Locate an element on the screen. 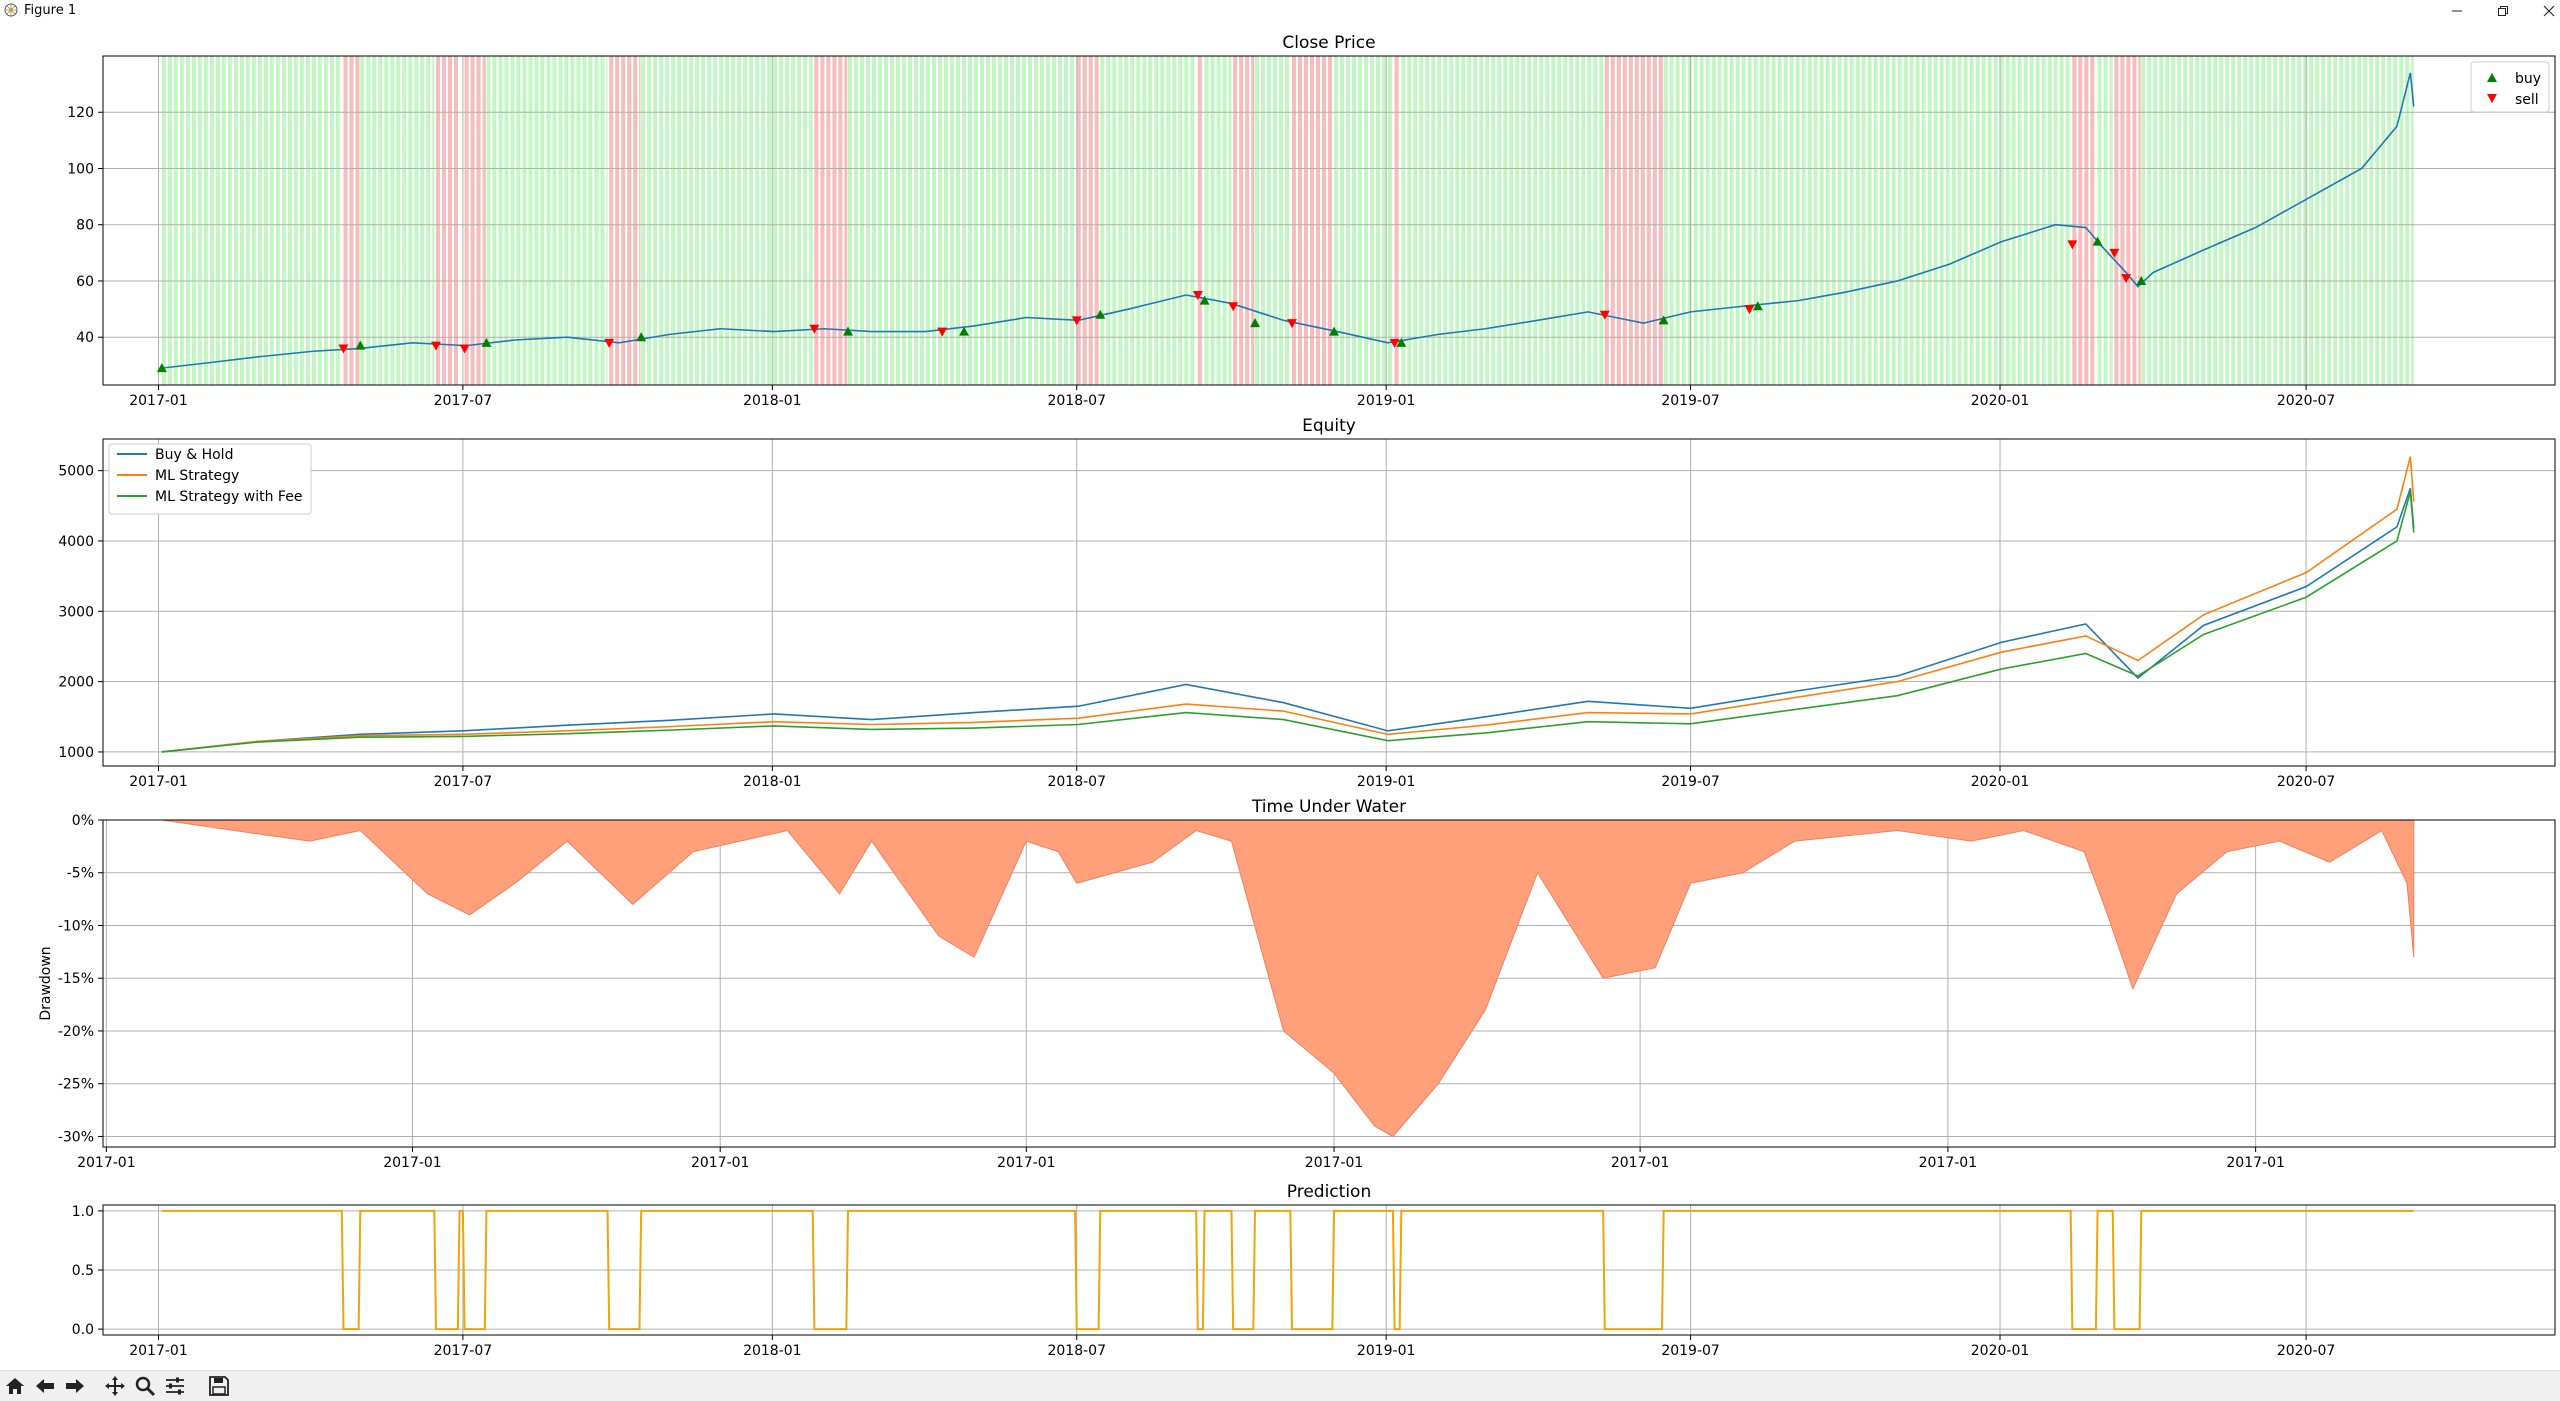 The width and height of the screenshot is (2560, 1401). y-tick-label: 100 is located at coordinates (80, 169).